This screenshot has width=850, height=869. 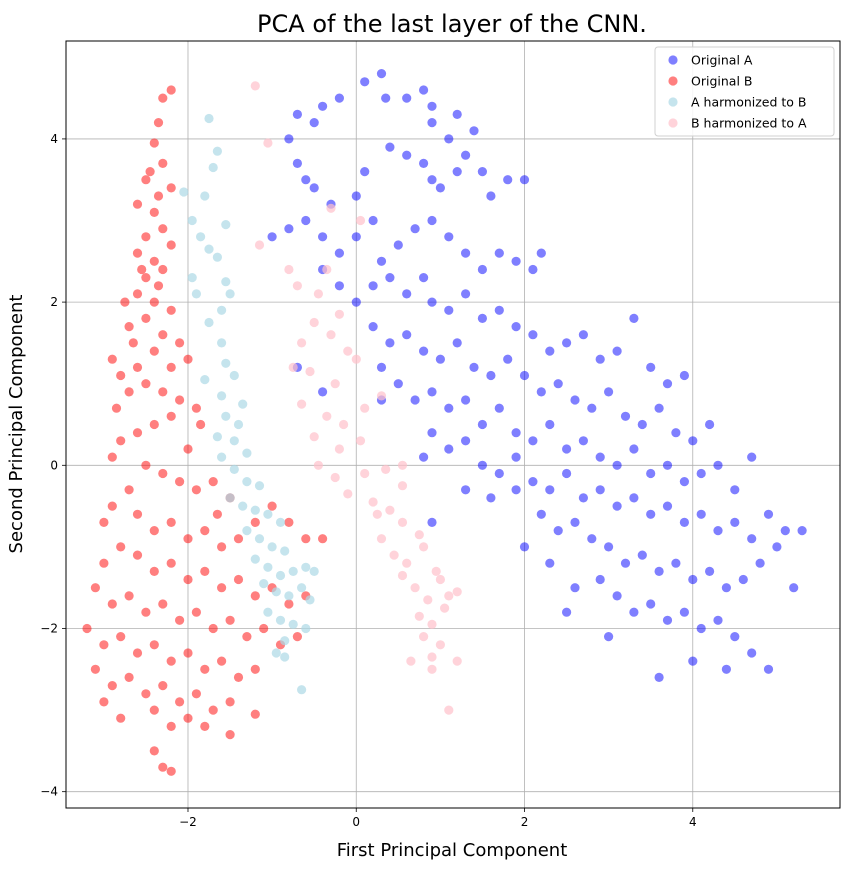 What do you see at coordinates (356, 822) in the screenshot?
I see `x-tick-label: 0` at bounding box center [356, 822].